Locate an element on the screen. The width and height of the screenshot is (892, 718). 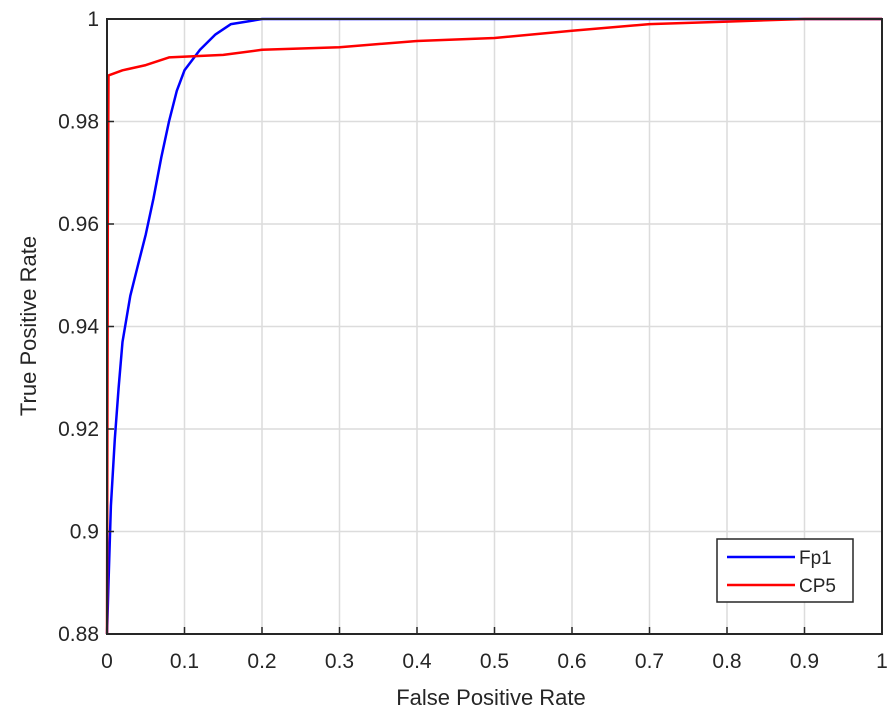
x-tick-label: 0.5 is located at coordinates (494, 661).